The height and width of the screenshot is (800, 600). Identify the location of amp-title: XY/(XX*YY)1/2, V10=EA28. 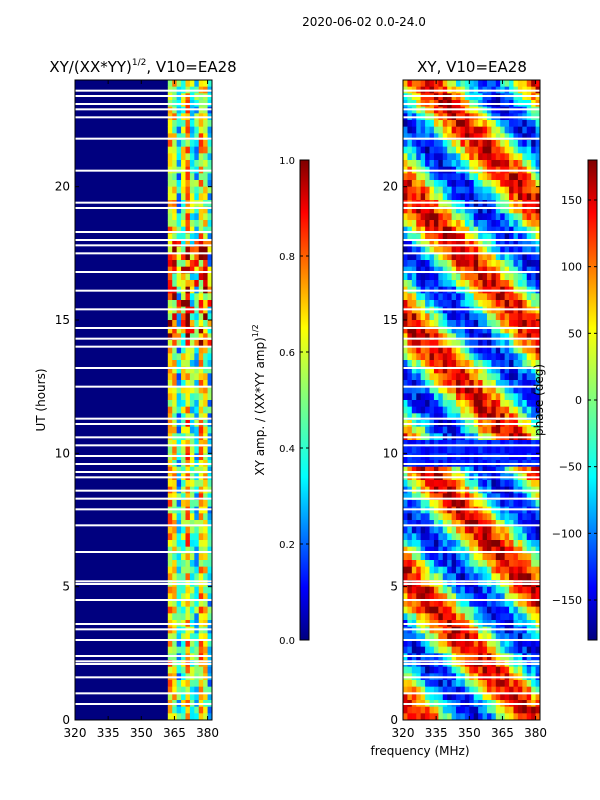
(142, 67).